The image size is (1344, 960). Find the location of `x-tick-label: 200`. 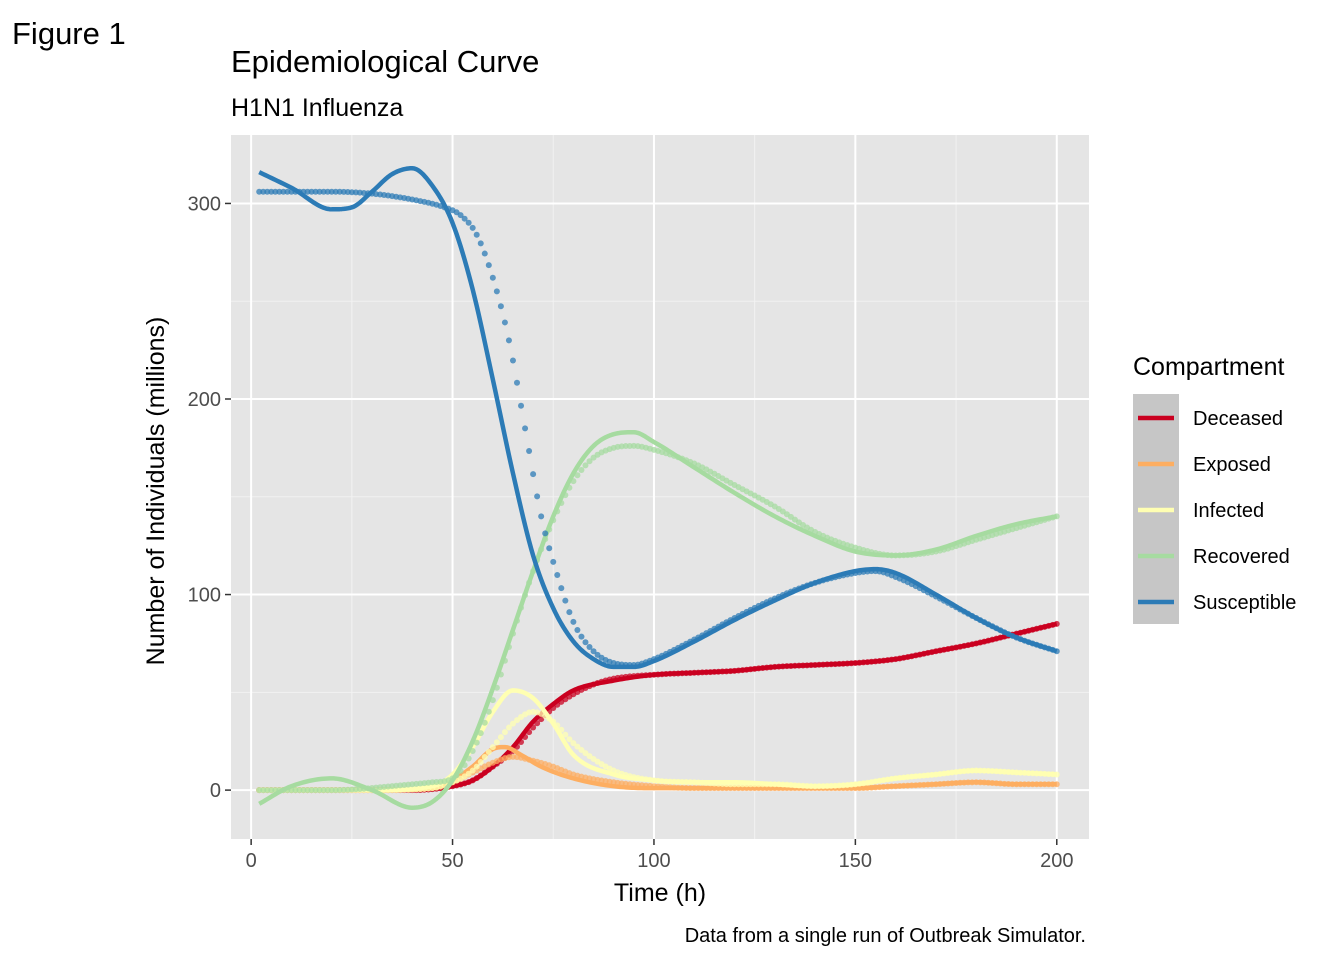

x-tick-label: 200 is located at coordinates (1056, 861).